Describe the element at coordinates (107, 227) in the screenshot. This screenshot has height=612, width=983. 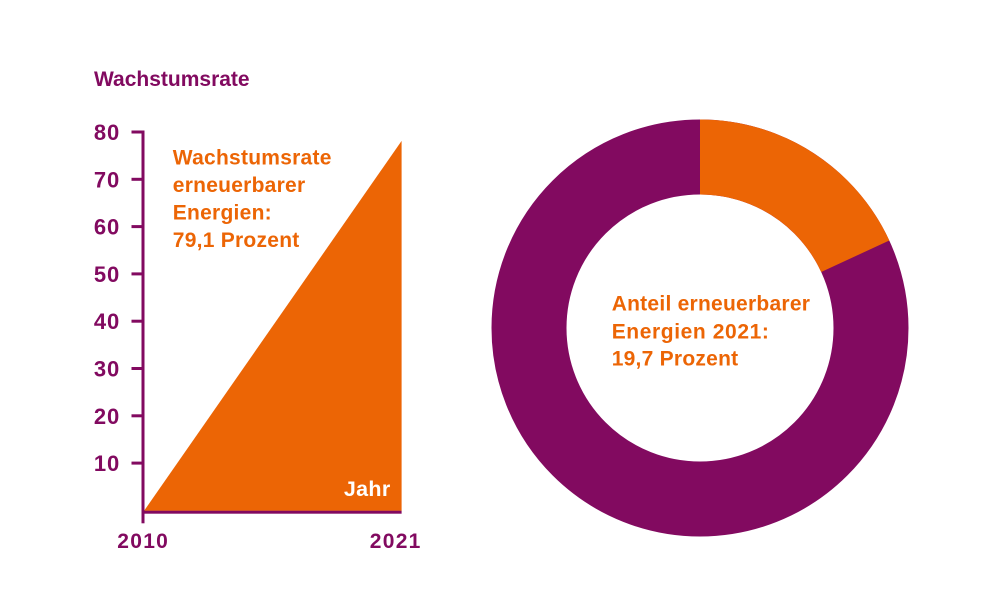
I see `svg-text: 60` at that location.